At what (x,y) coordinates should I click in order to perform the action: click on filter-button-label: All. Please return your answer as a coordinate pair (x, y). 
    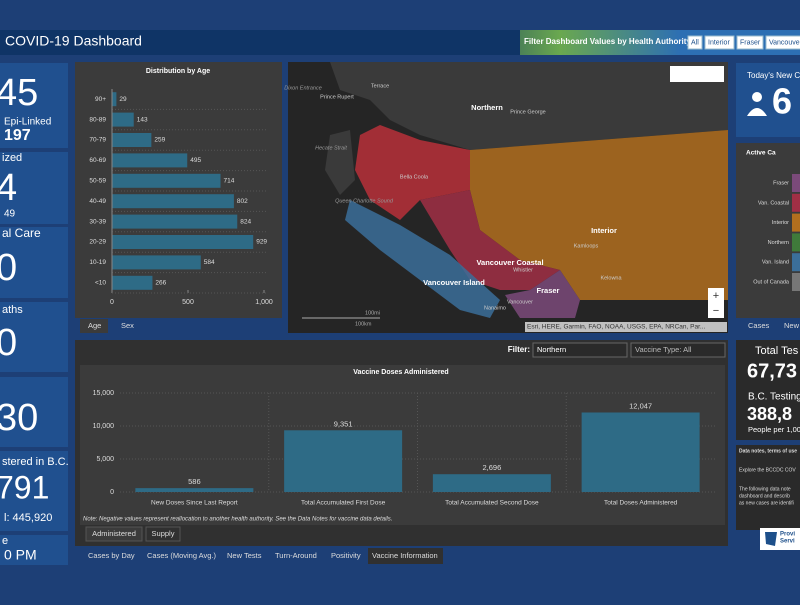
    Looking at the image, I should click on (695, 42).